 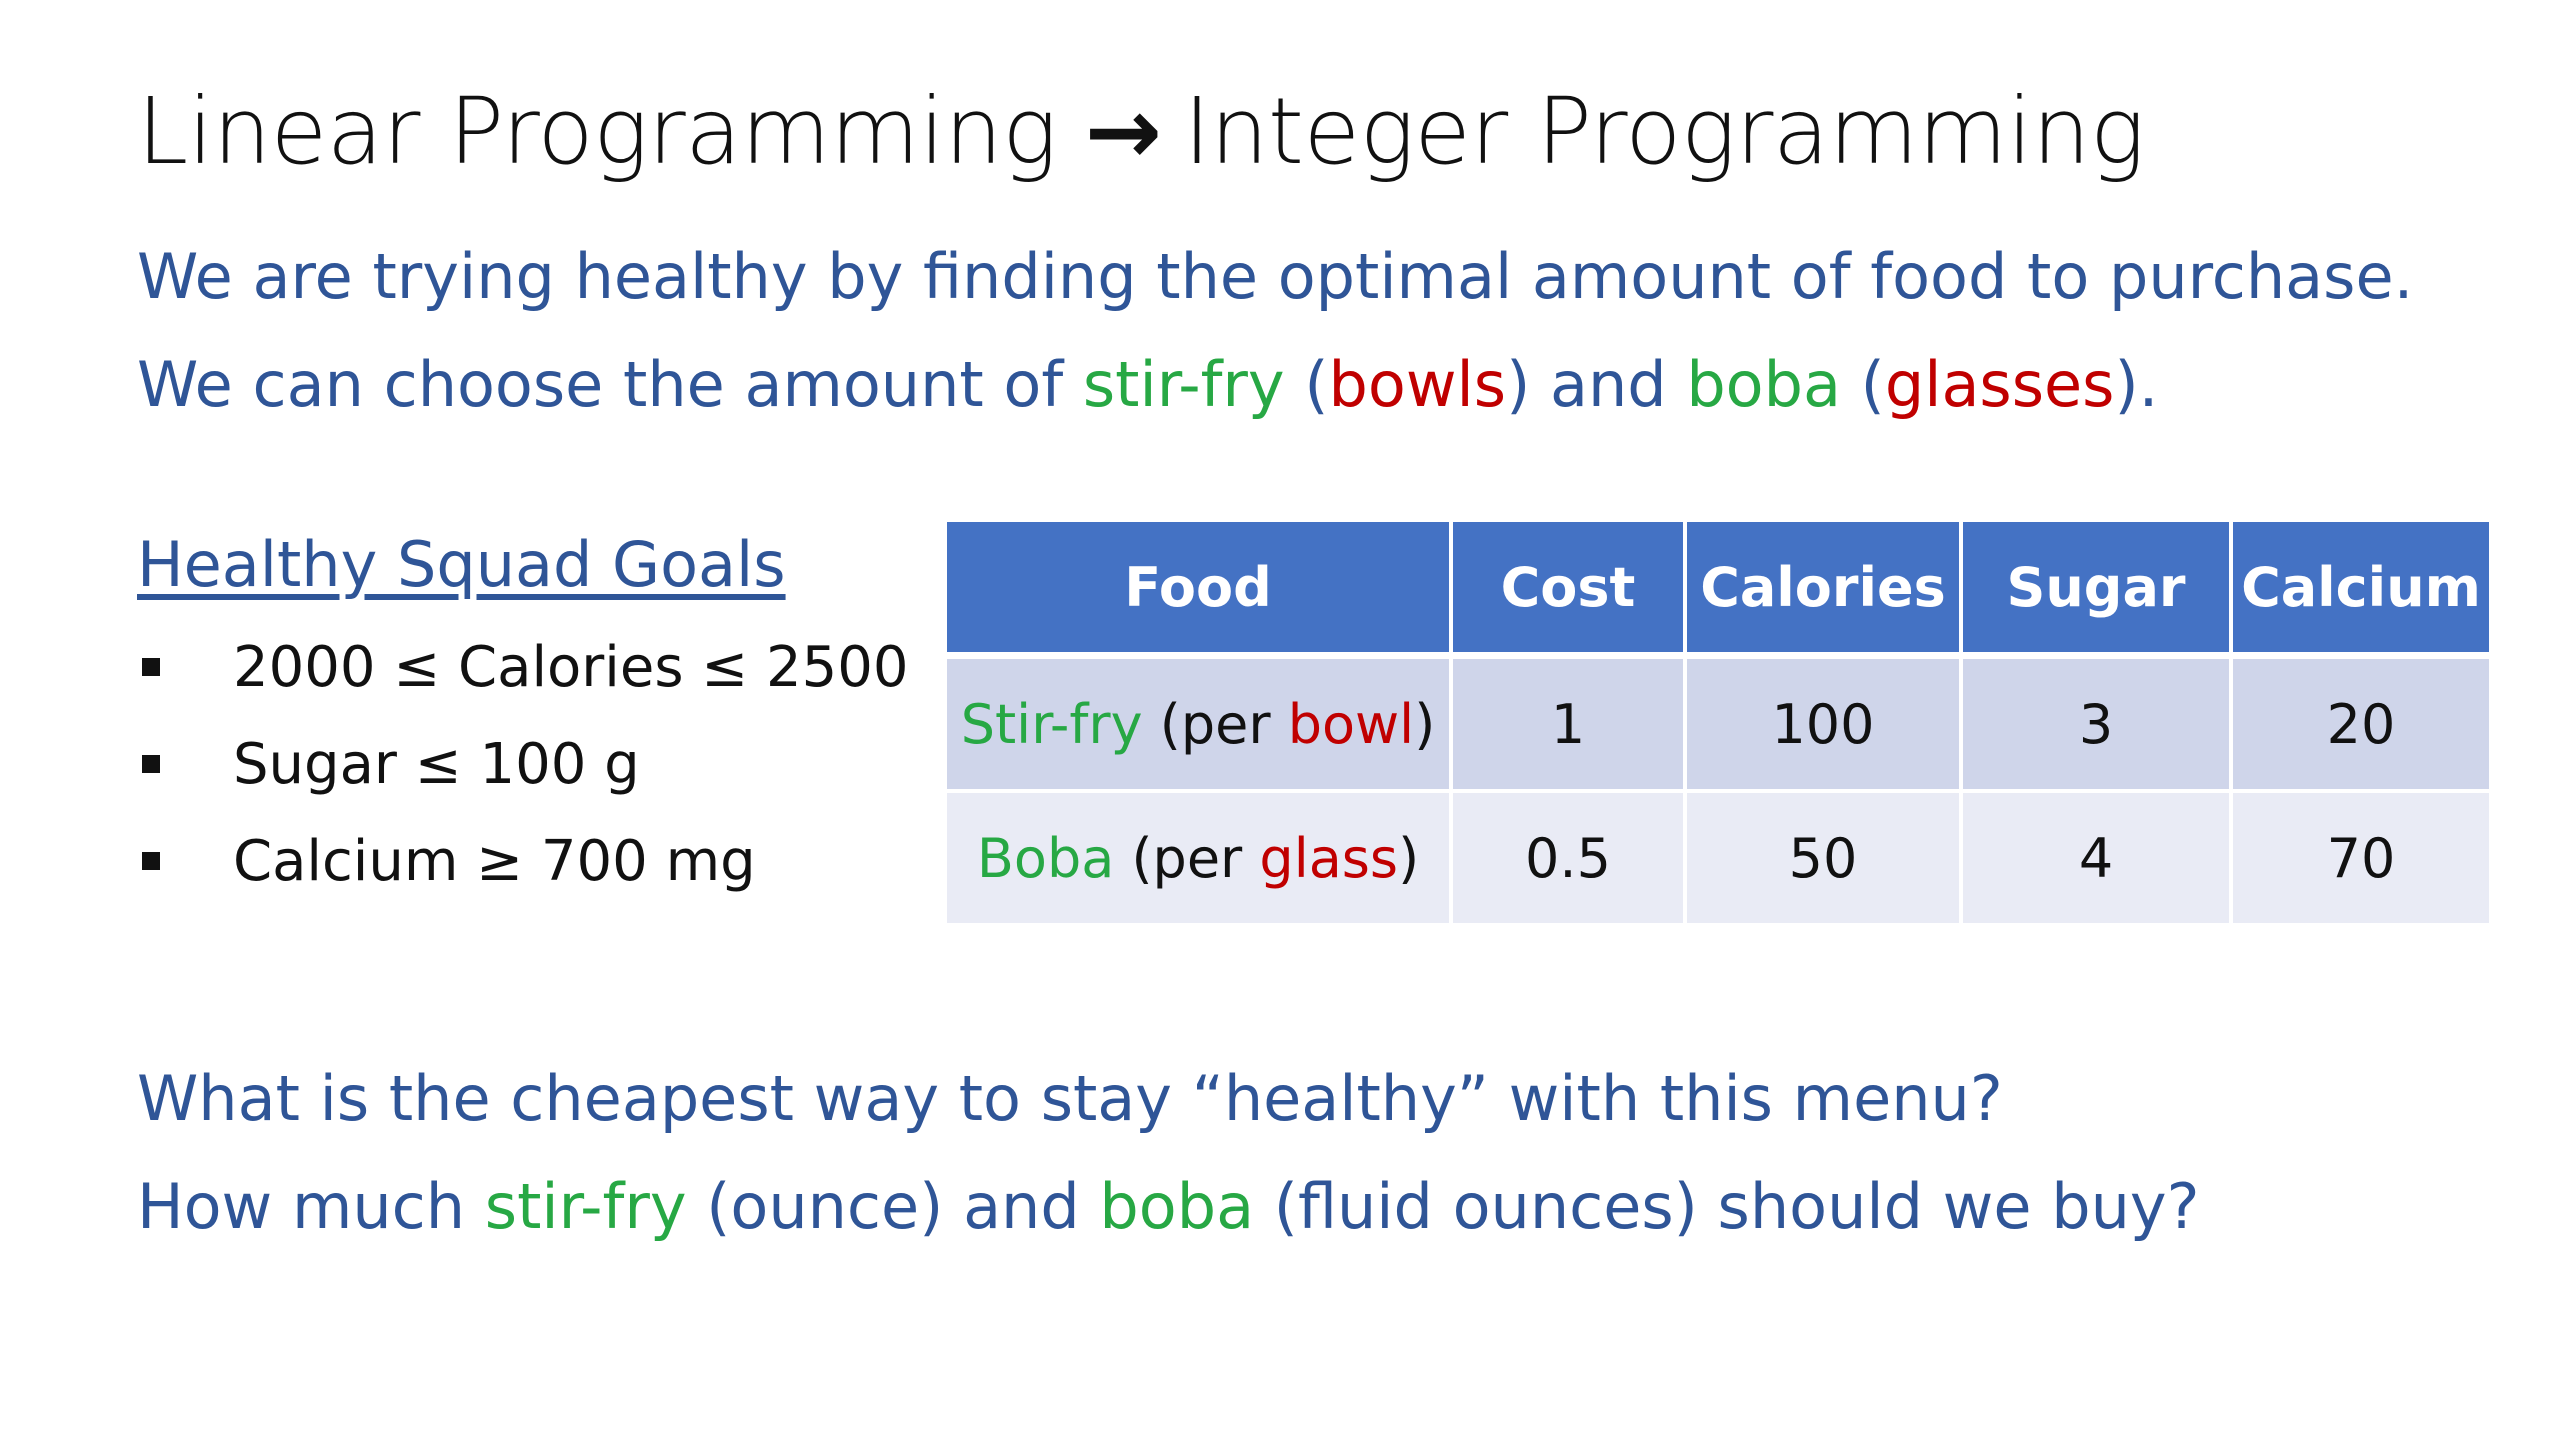 I want to click on table-header-row: Food Cost Calories Sugar Calcium, so click(x=1718, y=590).